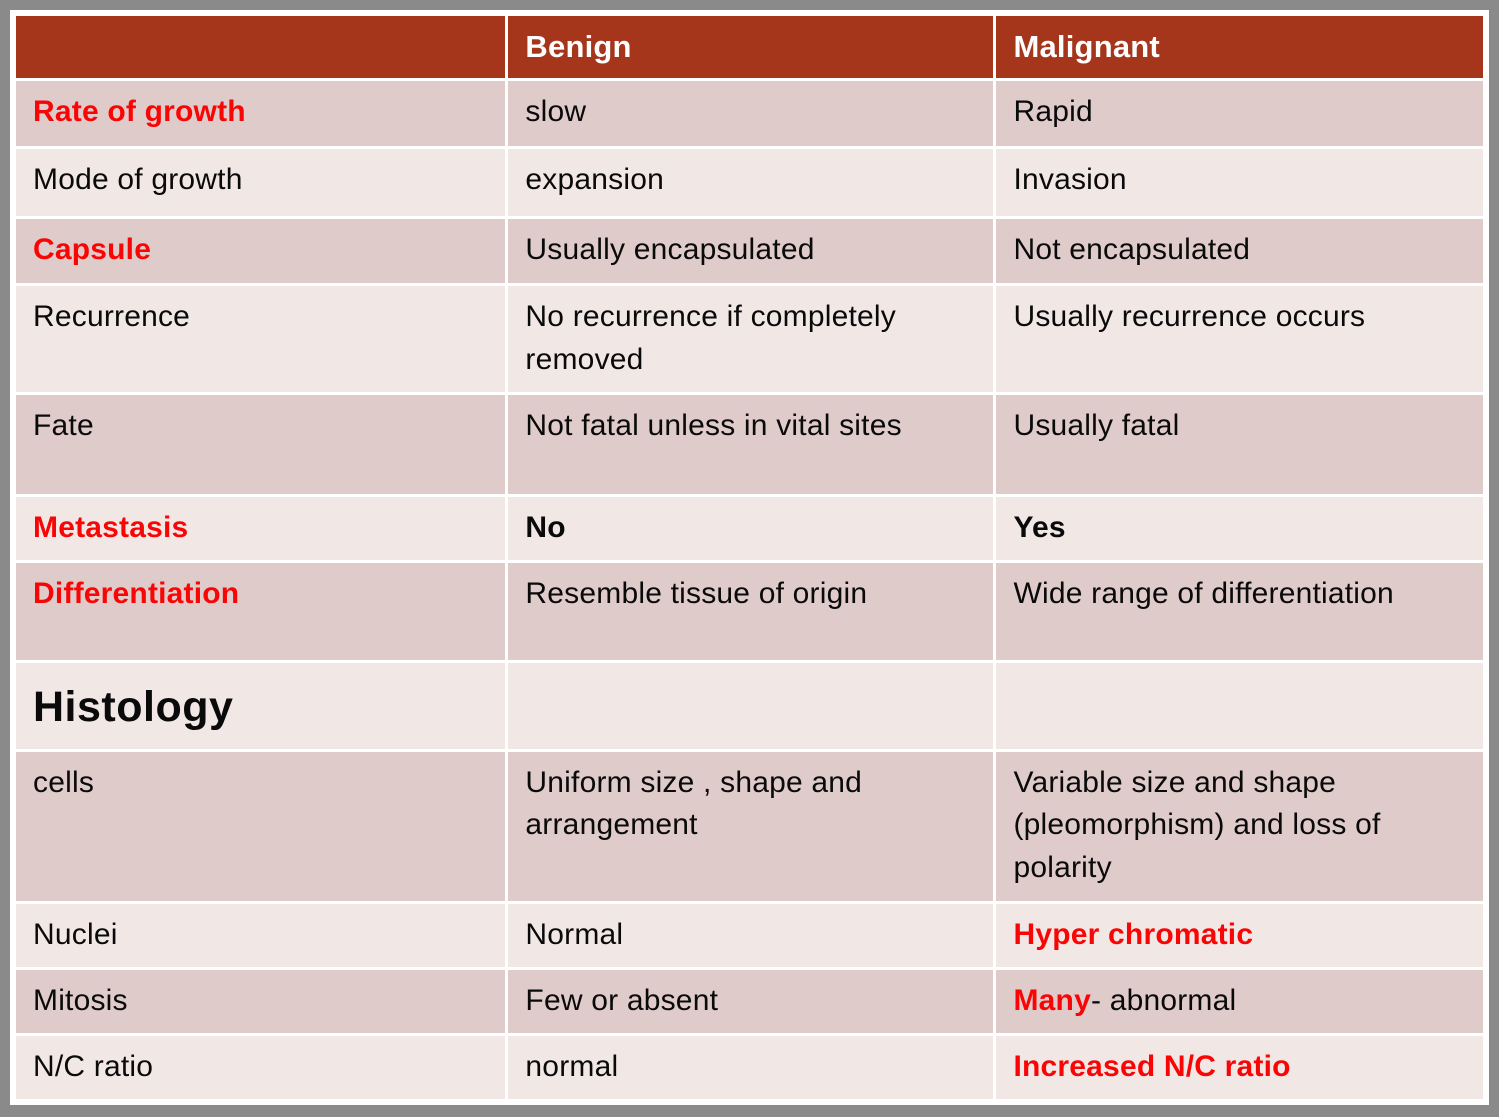 Image resolution: width=1499 pixels, height=1117 pixels. I want to click on benign-cells: Uniform size , shape and arrangement, so click(751, 826).